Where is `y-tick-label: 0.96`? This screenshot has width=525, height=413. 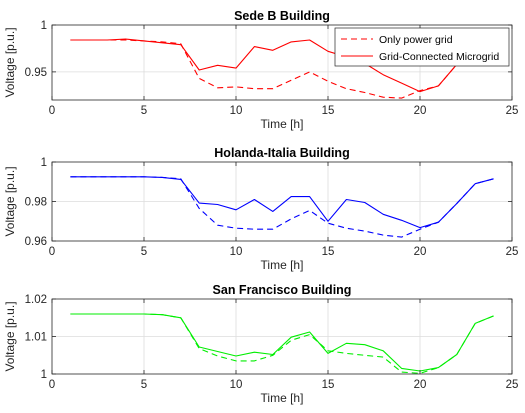 y-tick-label: 0.96 is located at coordinates (36, 242).